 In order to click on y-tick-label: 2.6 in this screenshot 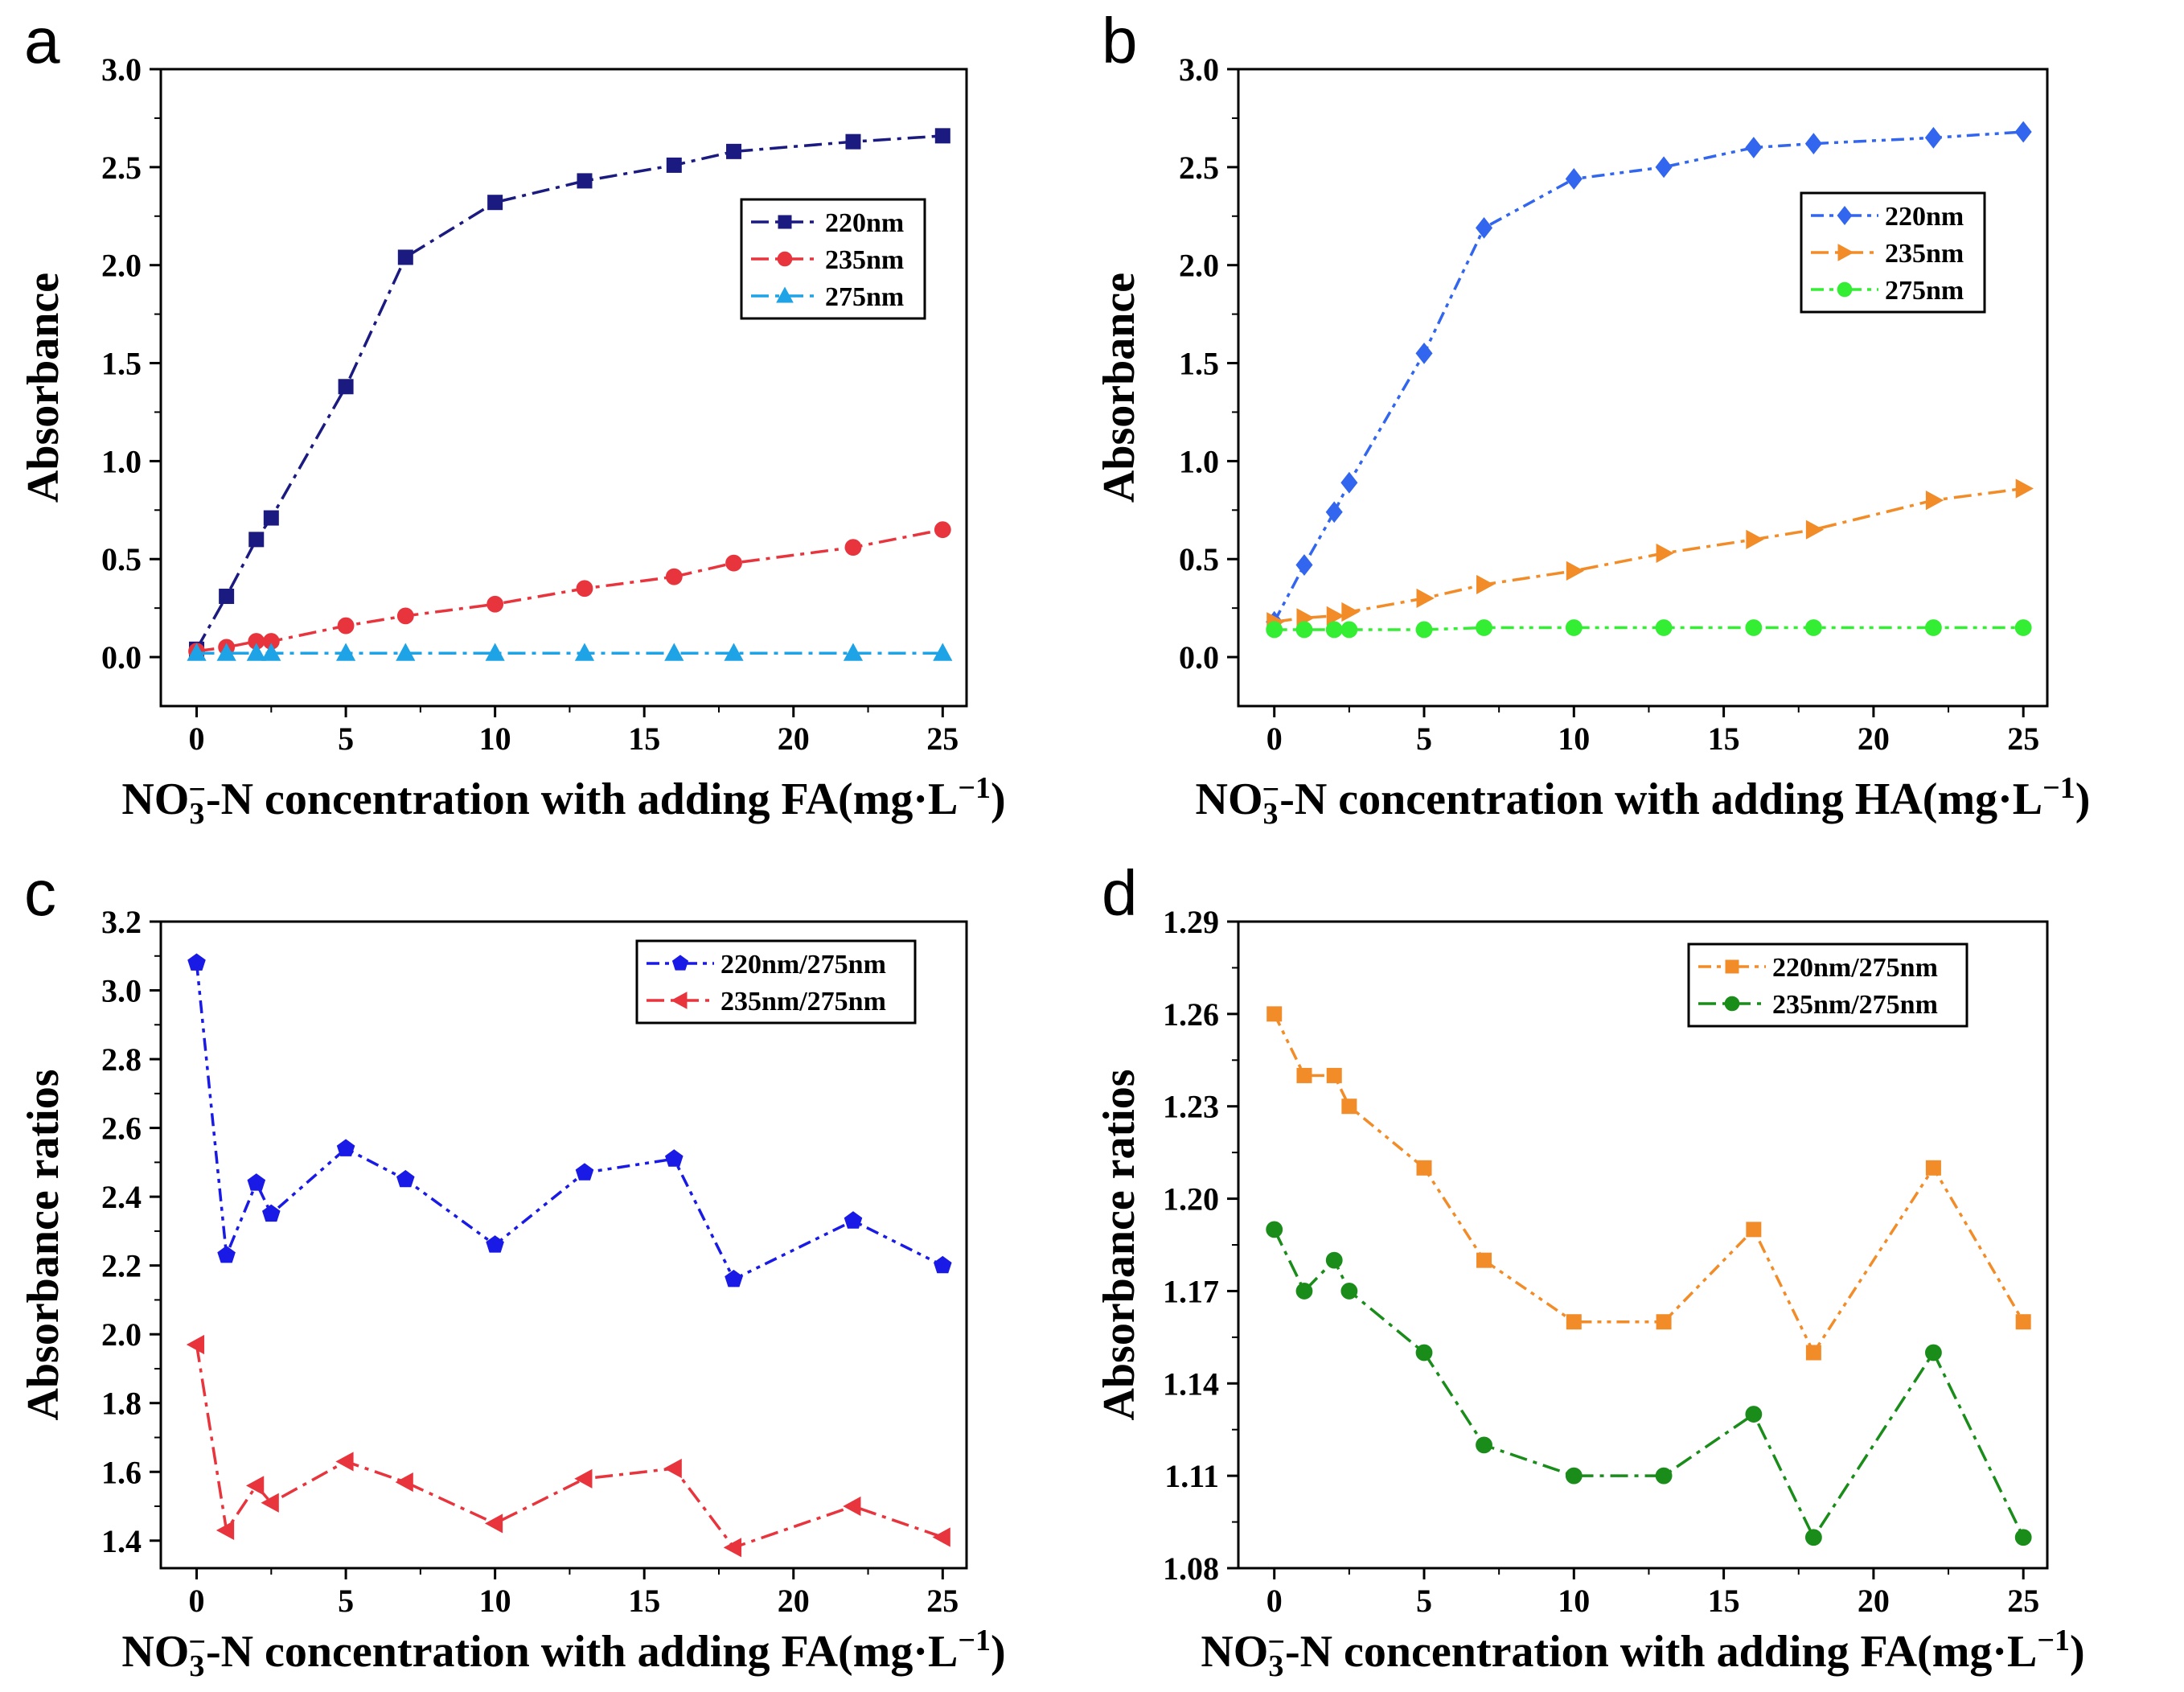, I will do `click(121, 1129)`.